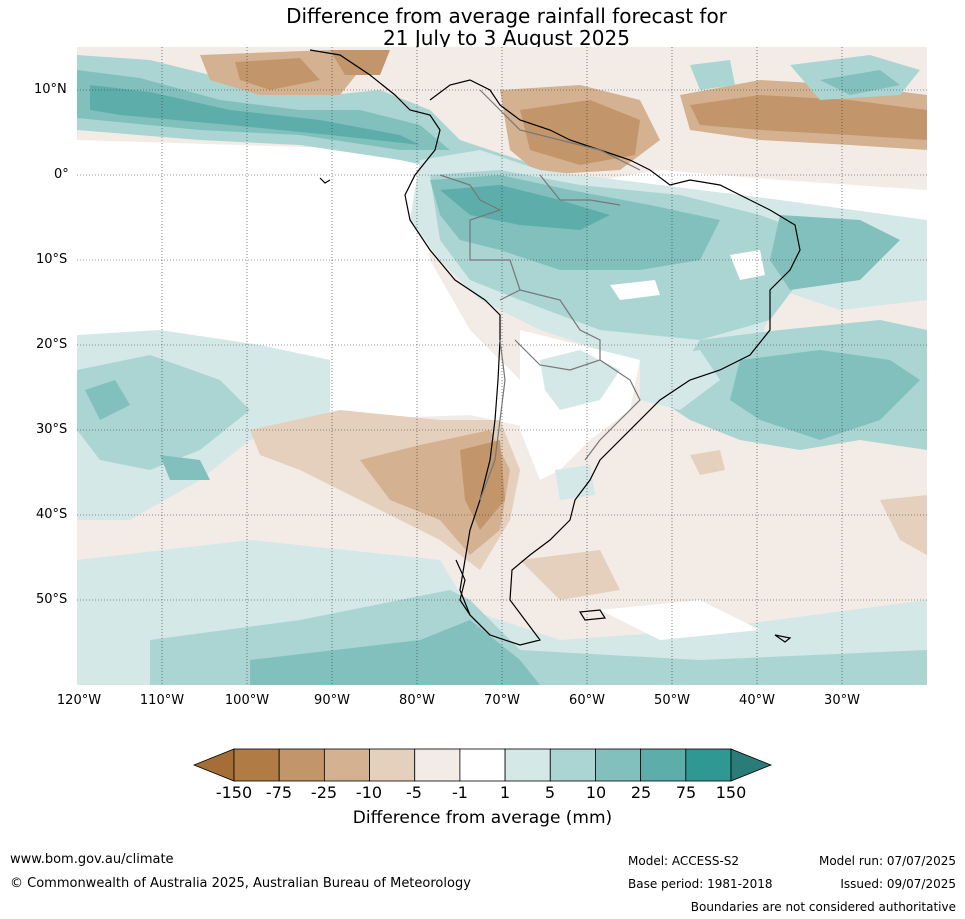  Describe the element at coordinates (482, 818) in the screenshot. I see `colorbar-label: Difference from average (mm)` at that location.